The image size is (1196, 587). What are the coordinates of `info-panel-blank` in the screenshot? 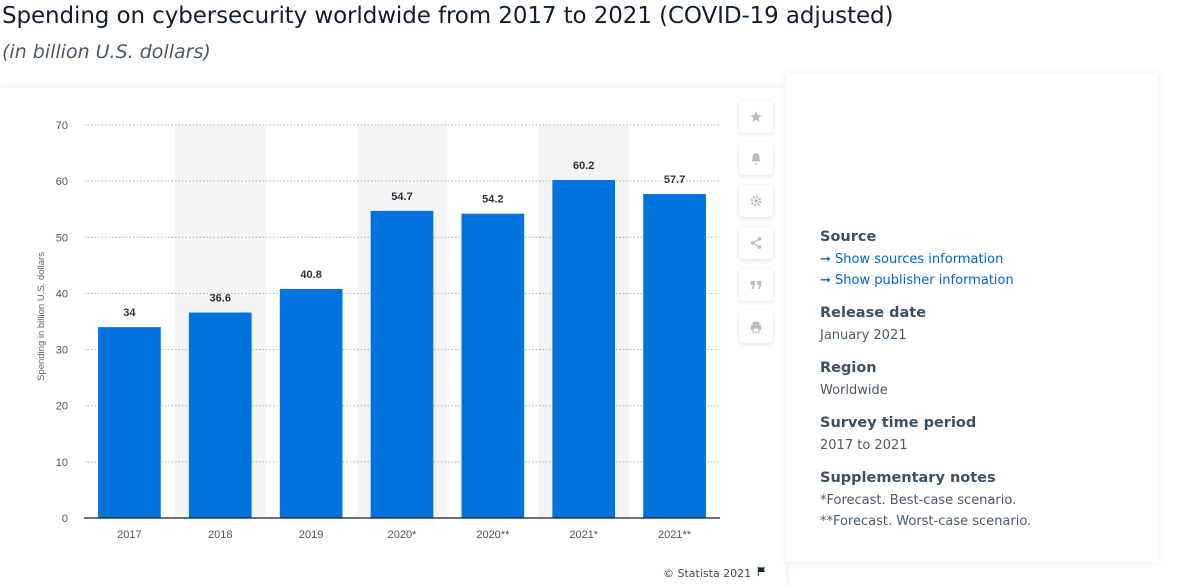 It's located at (972, 139).